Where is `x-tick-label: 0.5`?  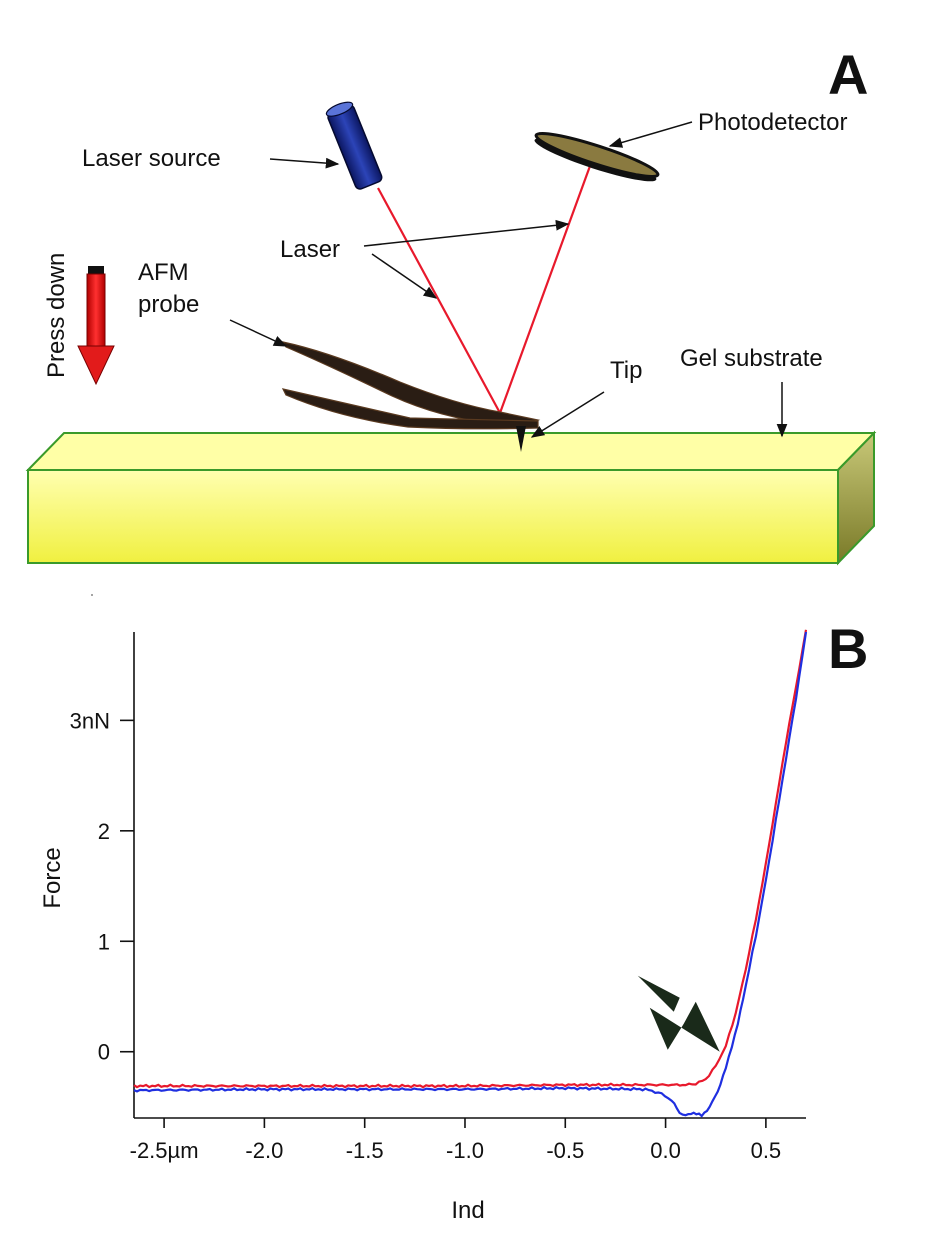
x-tick-label: 0.5 is located at coordinates (766, 1150).